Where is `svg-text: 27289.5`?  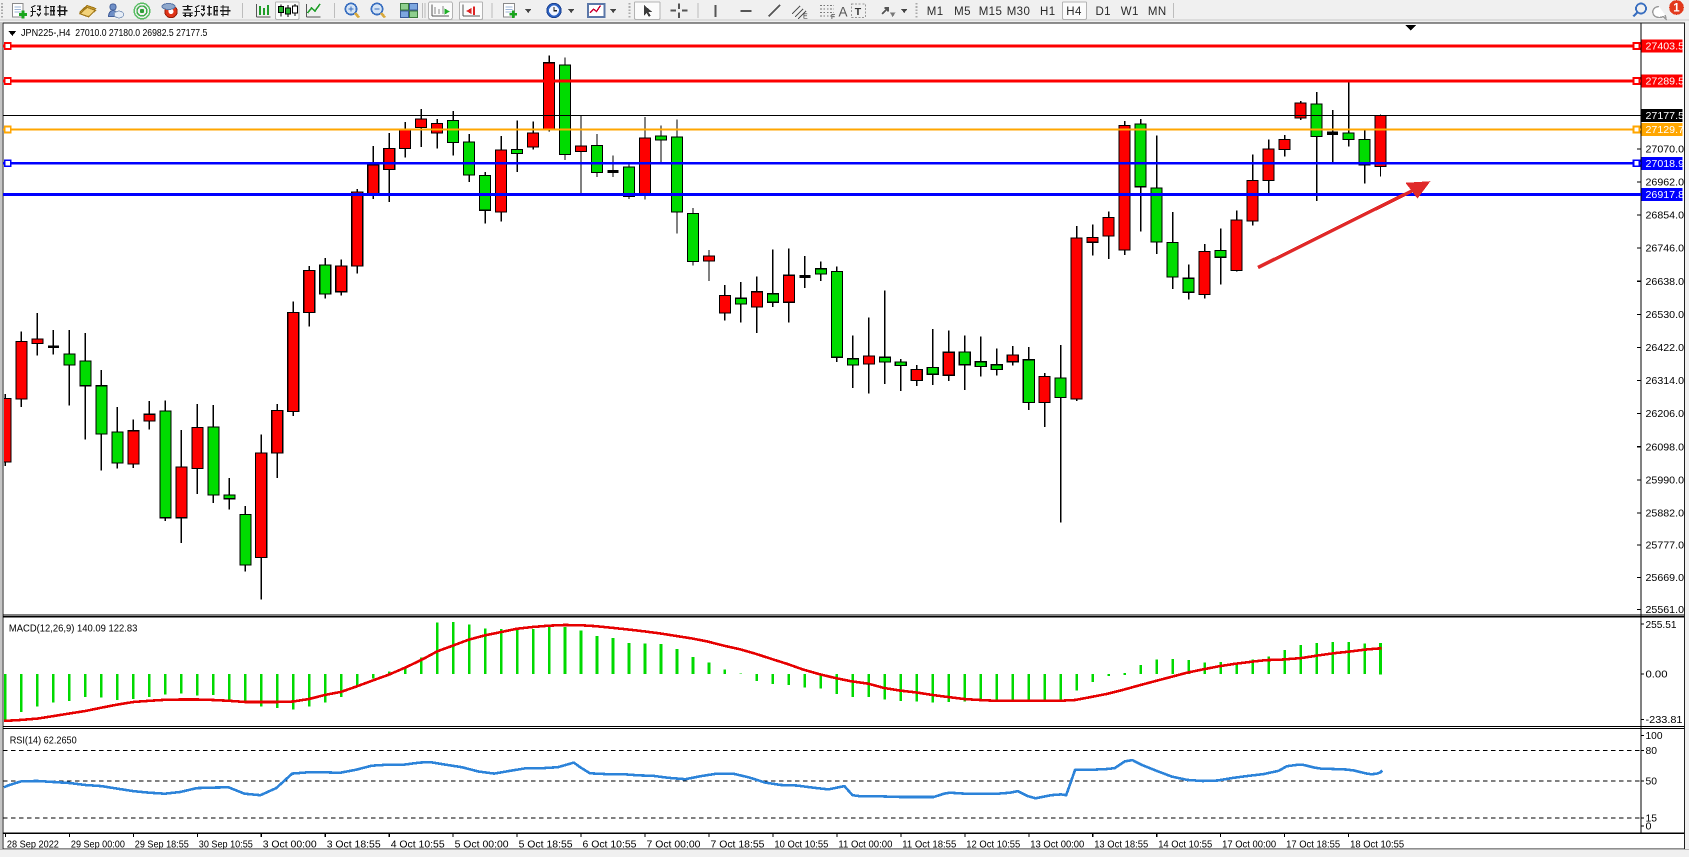
svg-text: 27289.5 is located at coordinates (1665, 82).